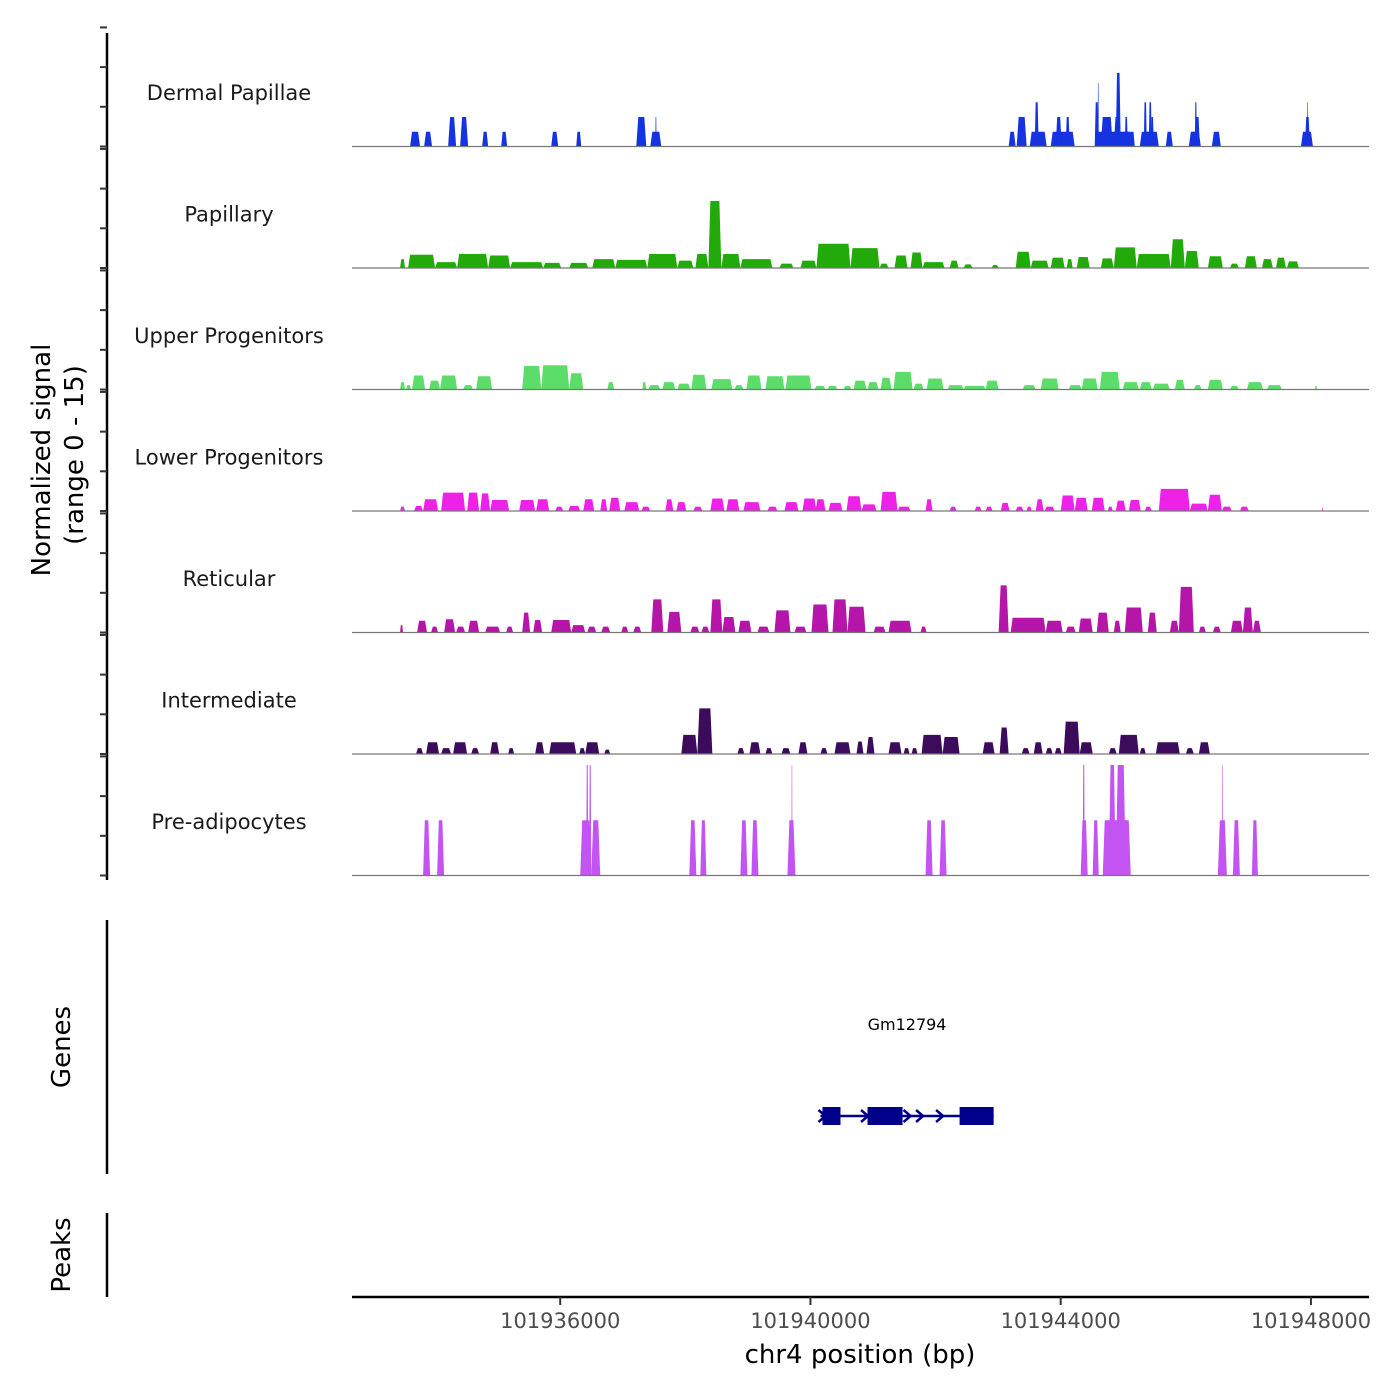 The image size is (1400, 1400). I want to click on genes-track: Gm12794, so click(905, 1070).